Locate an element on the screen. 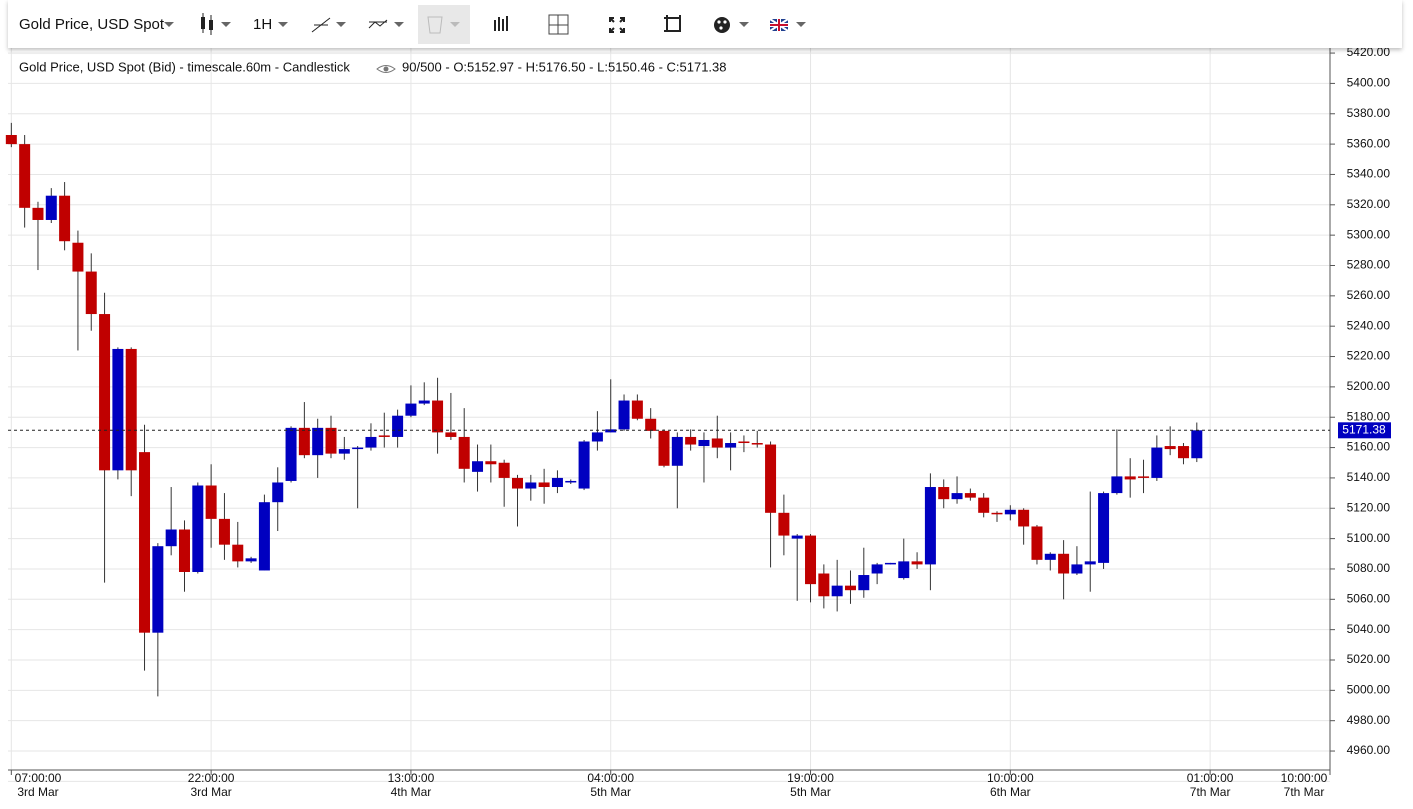 This screenshot has width=1413, height=809. symbol-name: Gold Price, USD Spot is located at coordinates (92, 24).